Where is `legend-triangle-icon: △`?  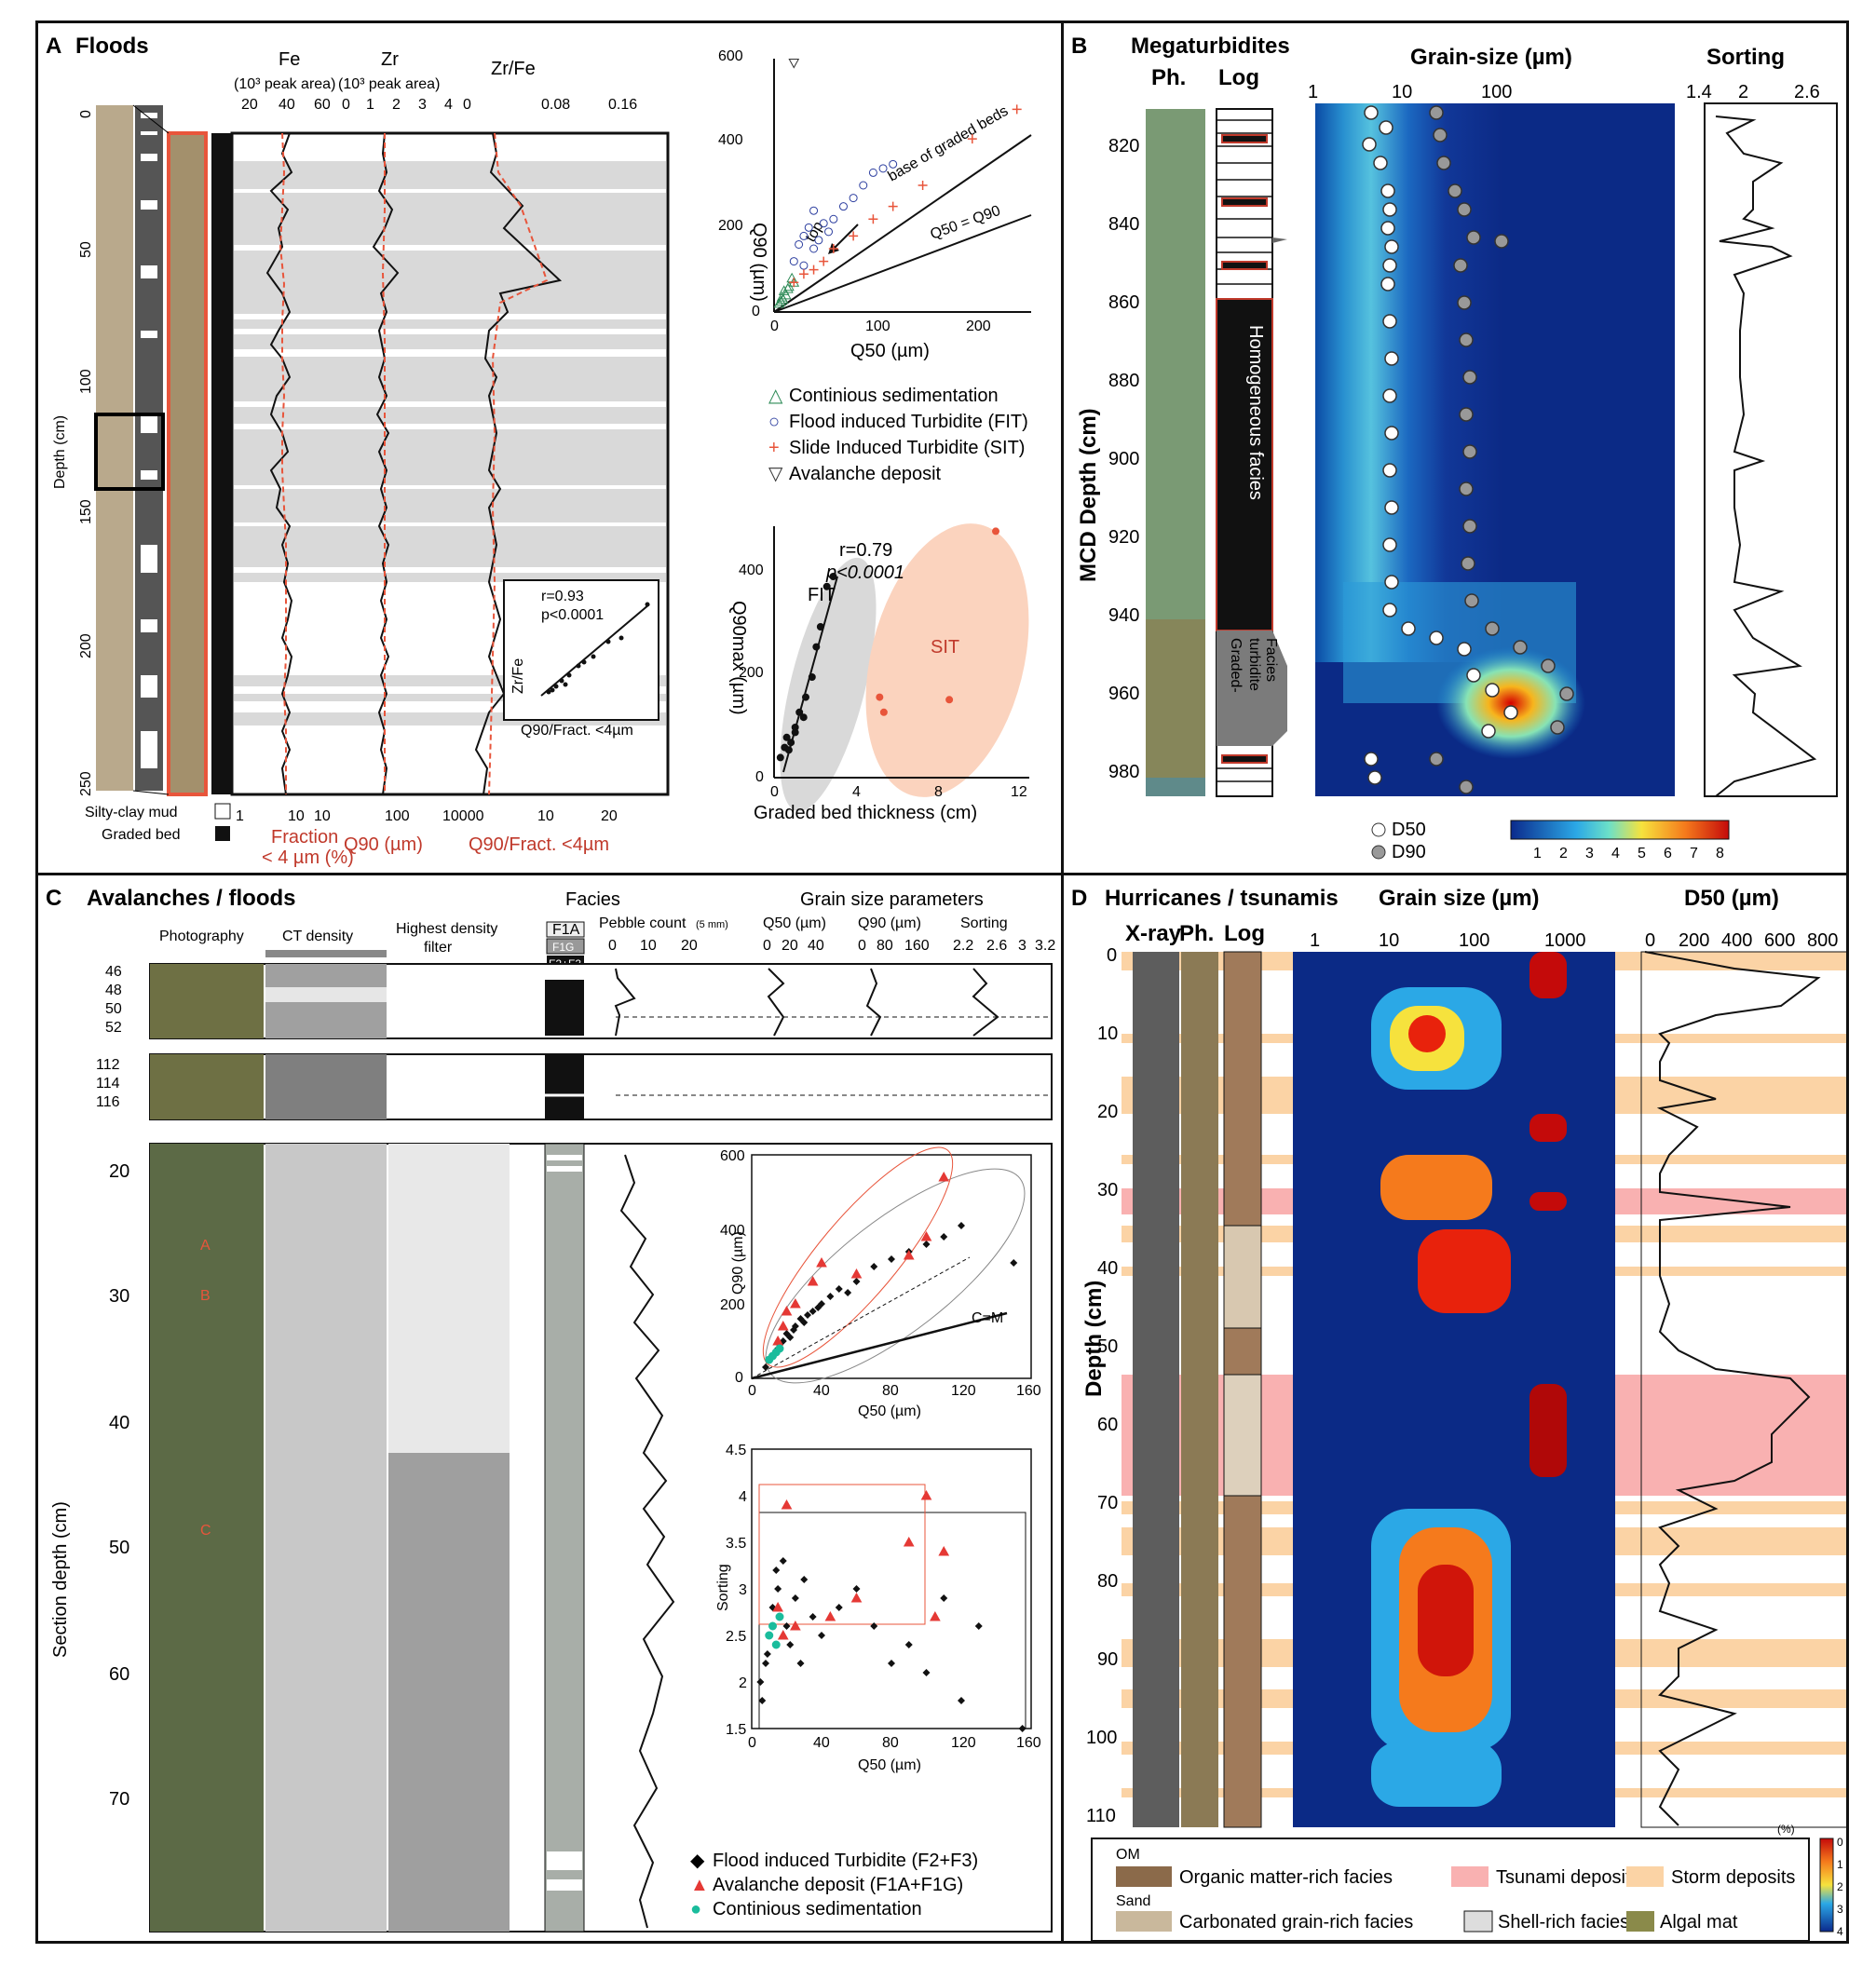
legend-triangle-icon: △ is located at coordinates (775, 396).